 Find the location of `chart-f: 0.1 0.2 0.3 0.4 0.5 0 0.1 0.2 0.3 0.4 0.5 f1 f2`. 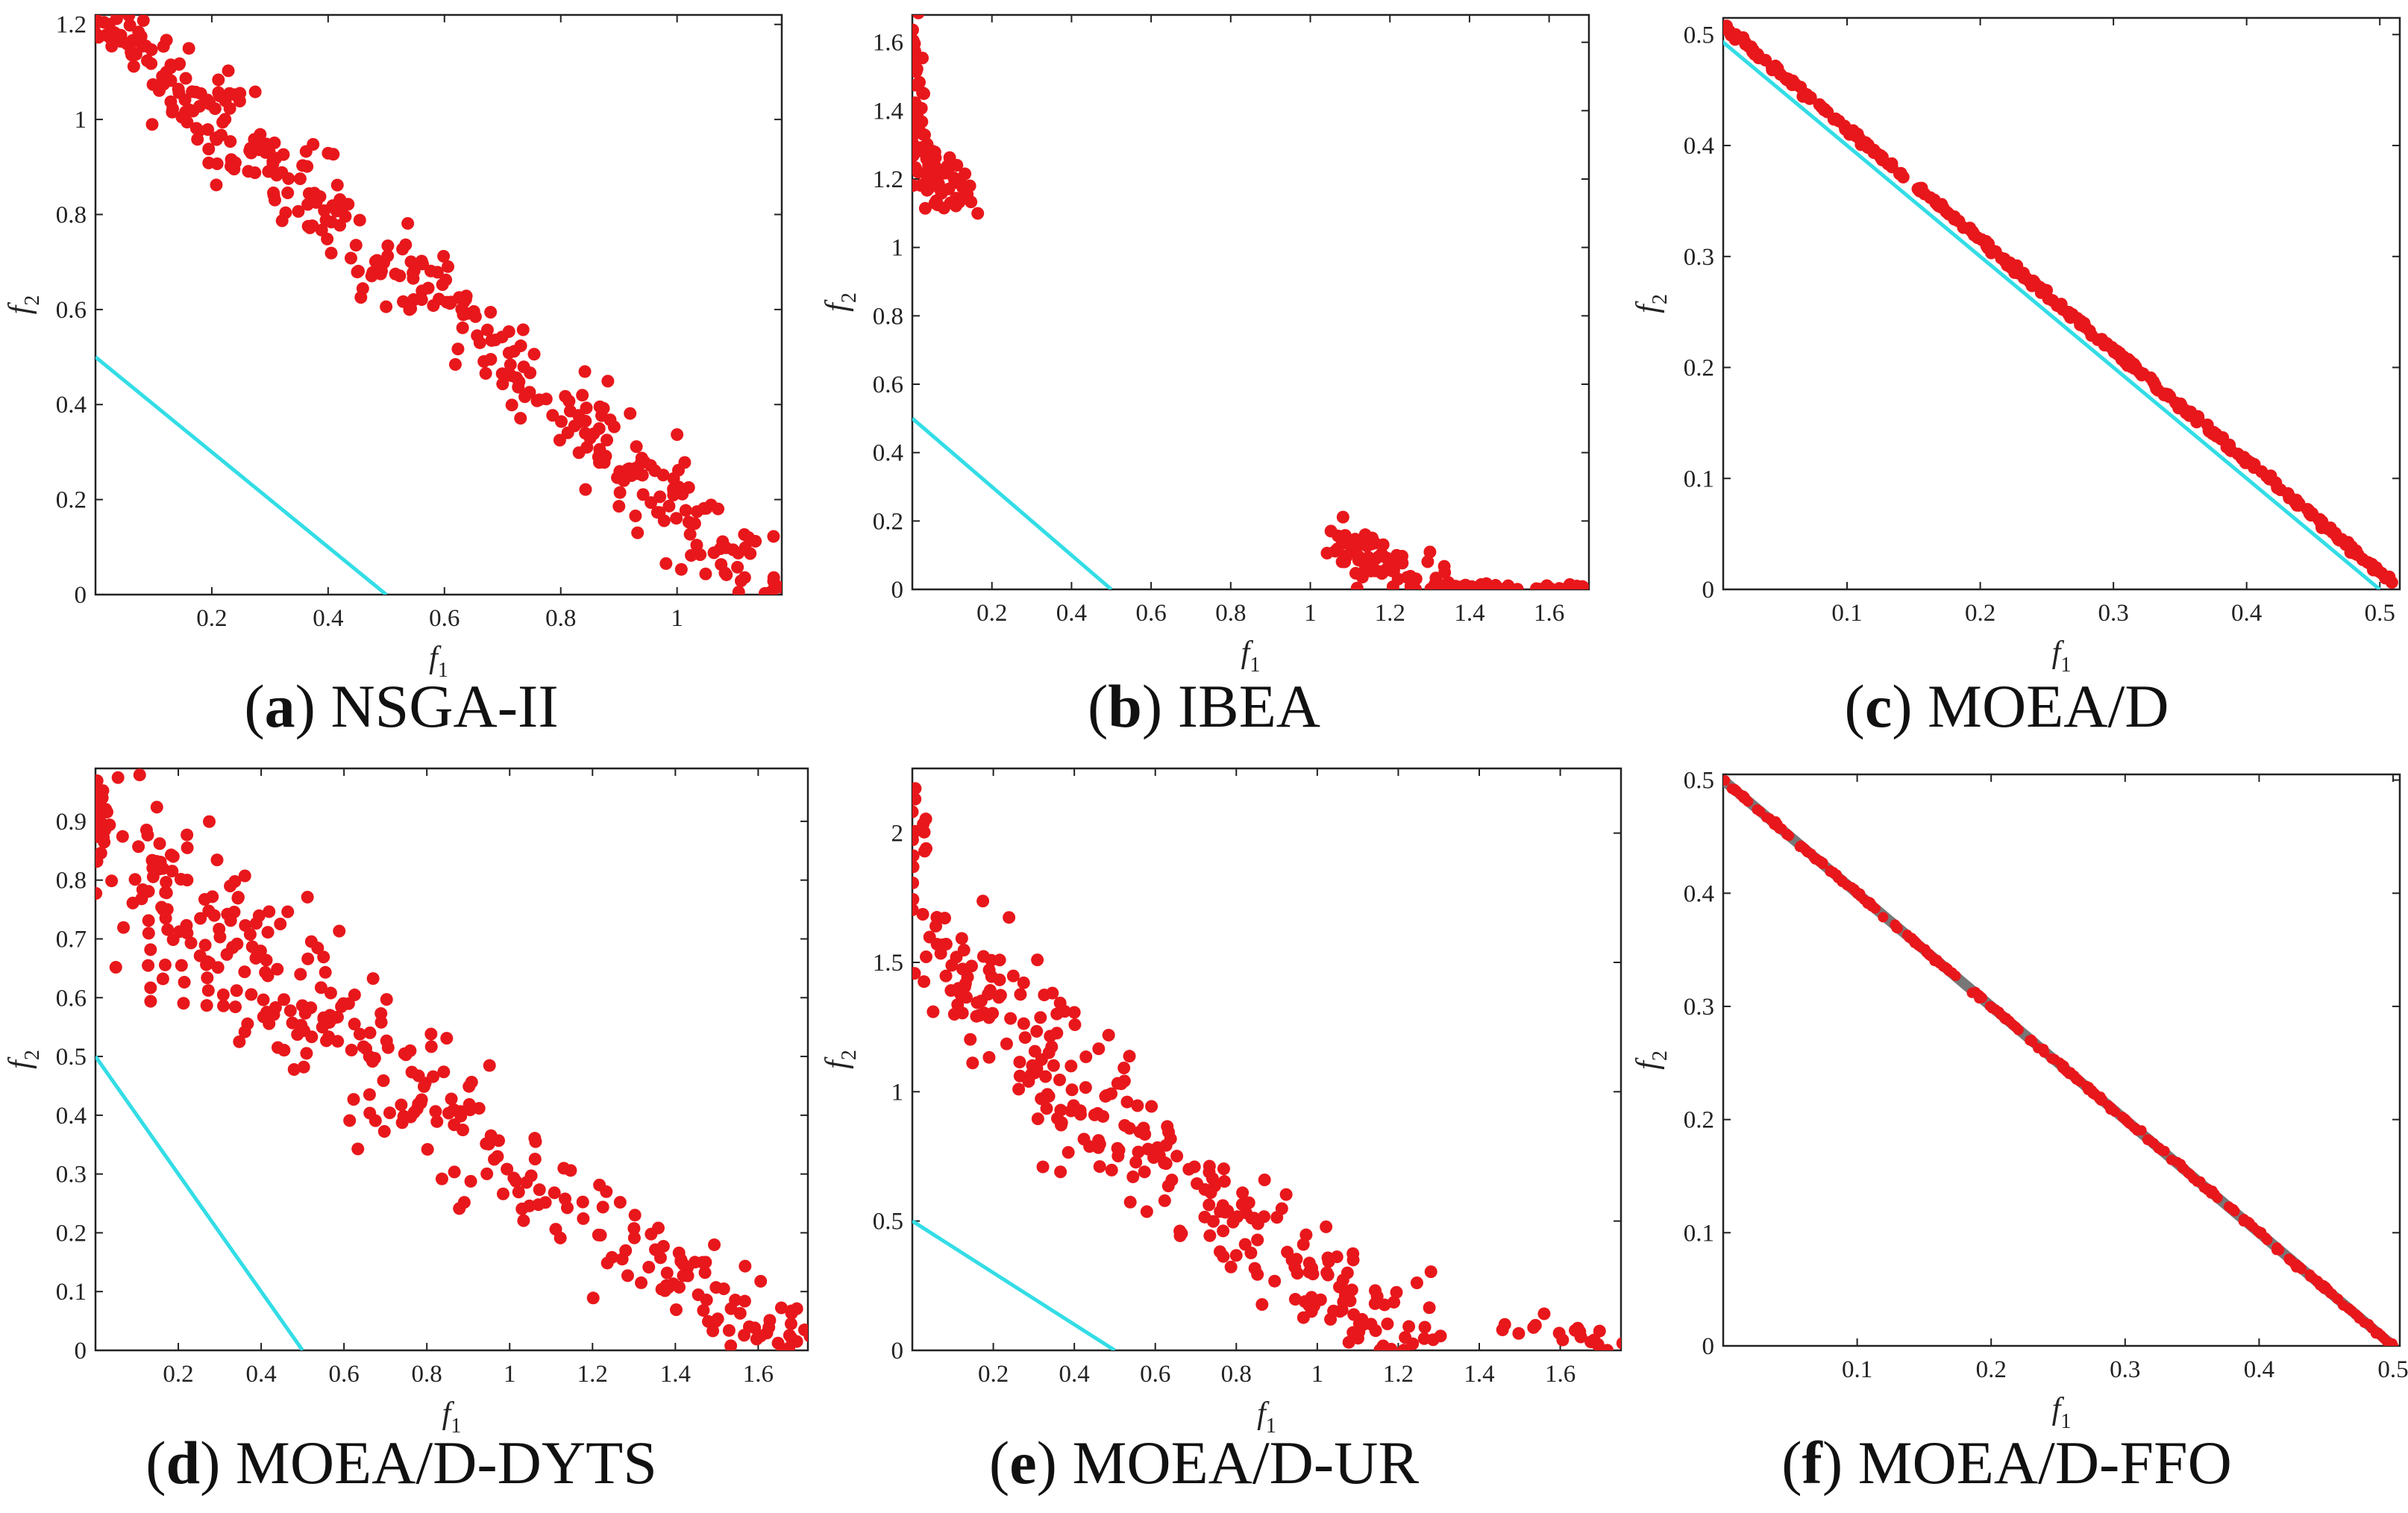

chart-f: 0.1 0.2 0.3 0.4 0.5 0 0.1 0.2 0.3 0.4 0.5 f1 f2 is located at coordinates (2019, 1100).